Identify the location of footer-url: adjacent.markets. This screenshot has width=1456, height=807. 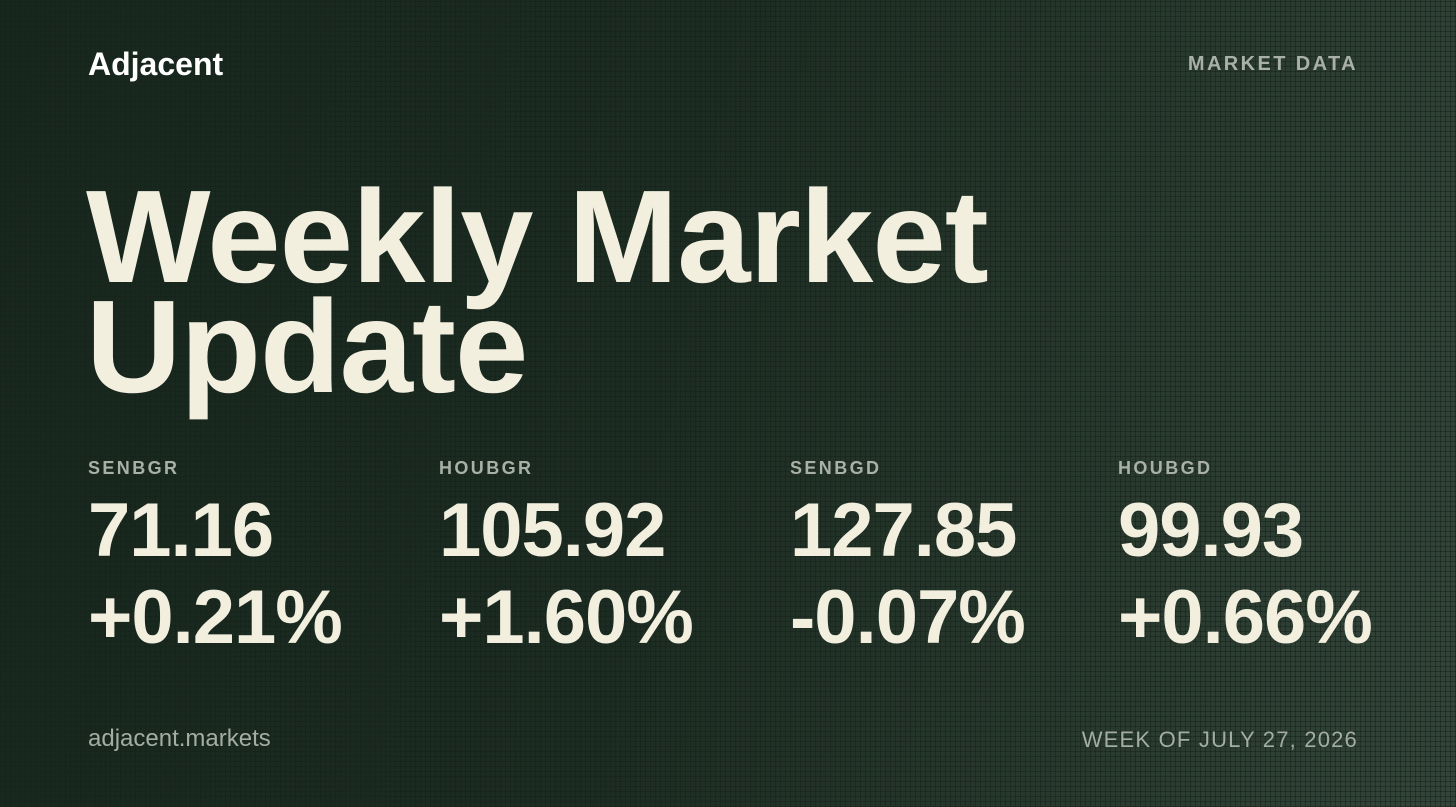
(179, 738).